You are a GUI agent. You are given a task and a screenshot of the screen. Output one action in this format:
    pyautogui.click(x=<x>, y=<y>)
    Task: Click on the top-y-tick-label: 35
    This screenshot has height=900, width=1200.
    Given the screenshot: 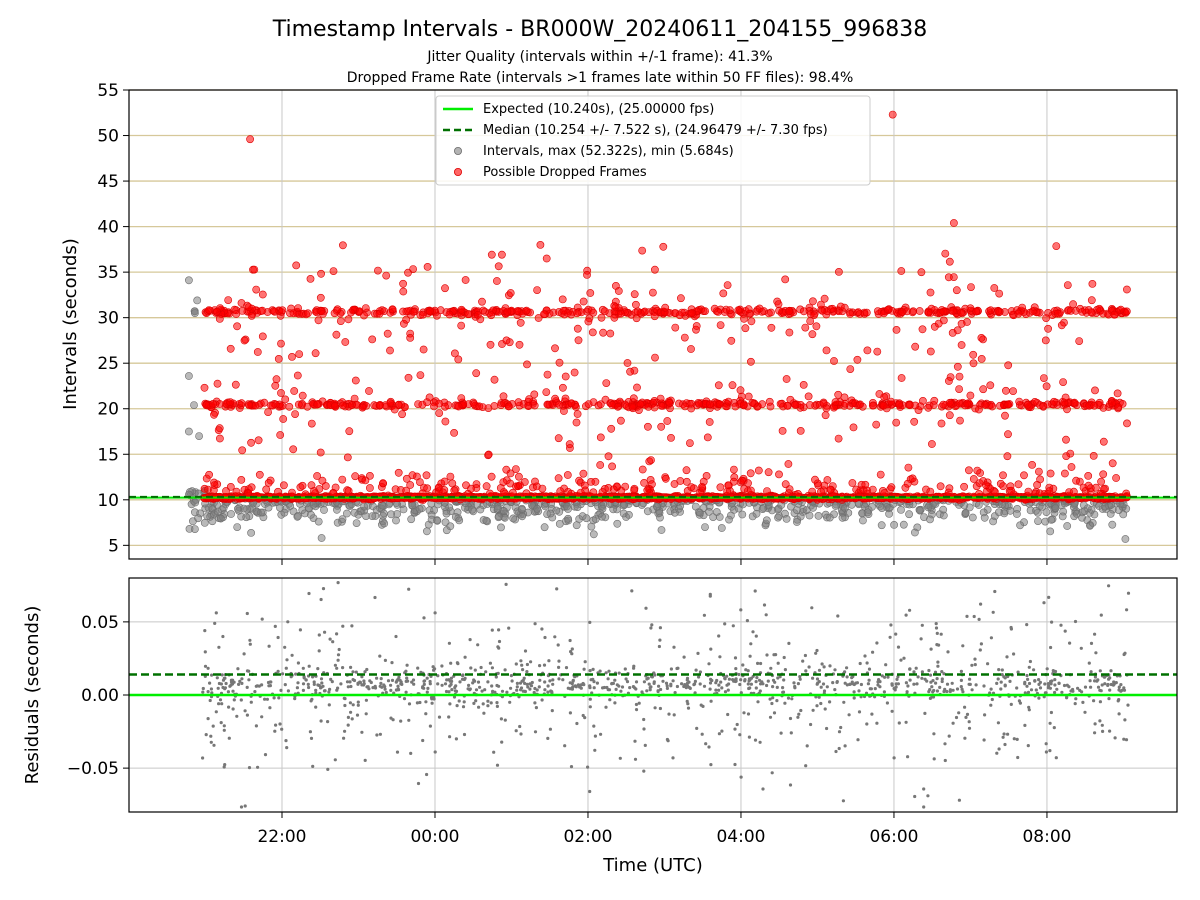 What is the action you would take?
    pyautogui.click(x=108, y=273)
    